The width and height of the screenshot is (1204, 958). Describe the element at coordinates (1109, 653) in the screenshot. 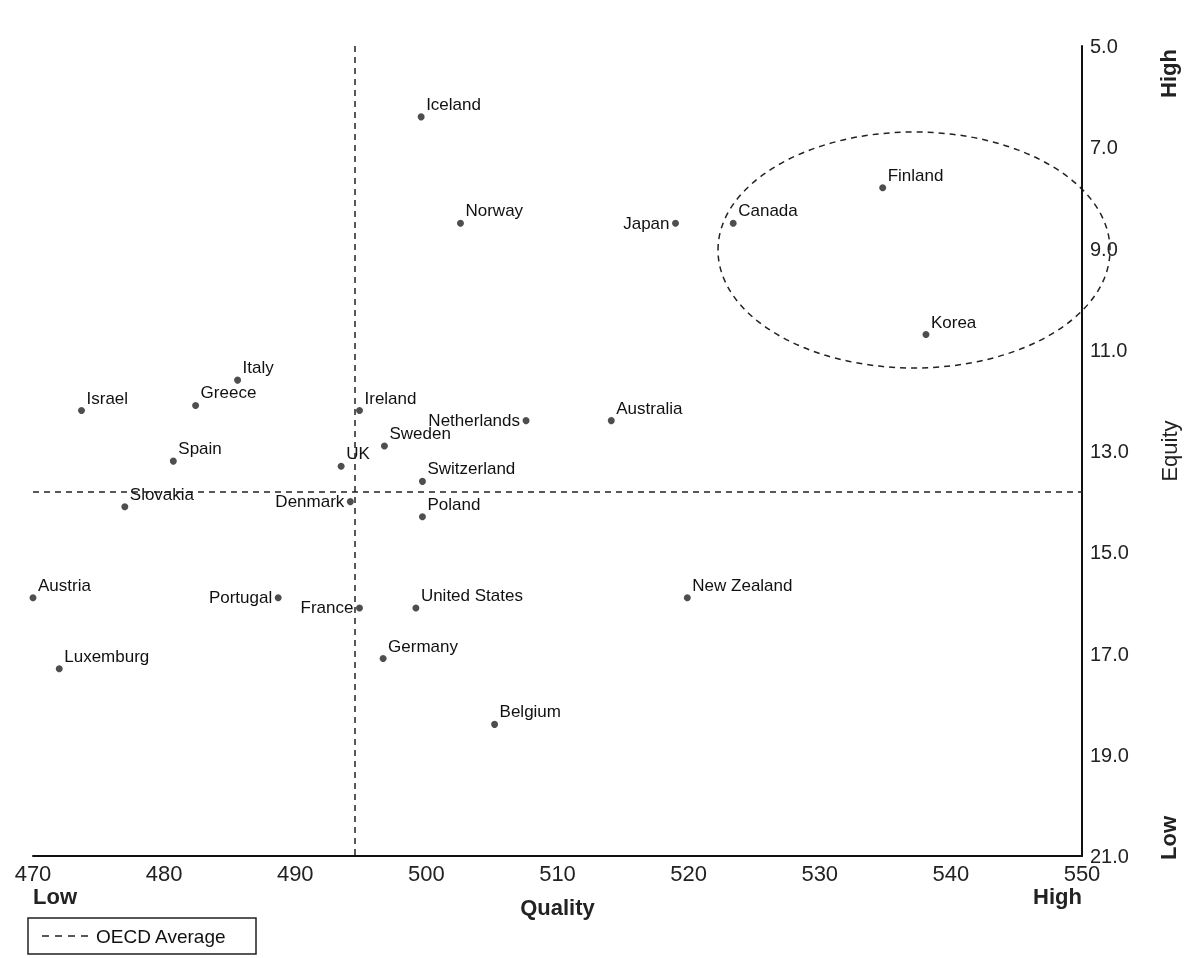

I see `y-tick-label: 17.0` at that location.